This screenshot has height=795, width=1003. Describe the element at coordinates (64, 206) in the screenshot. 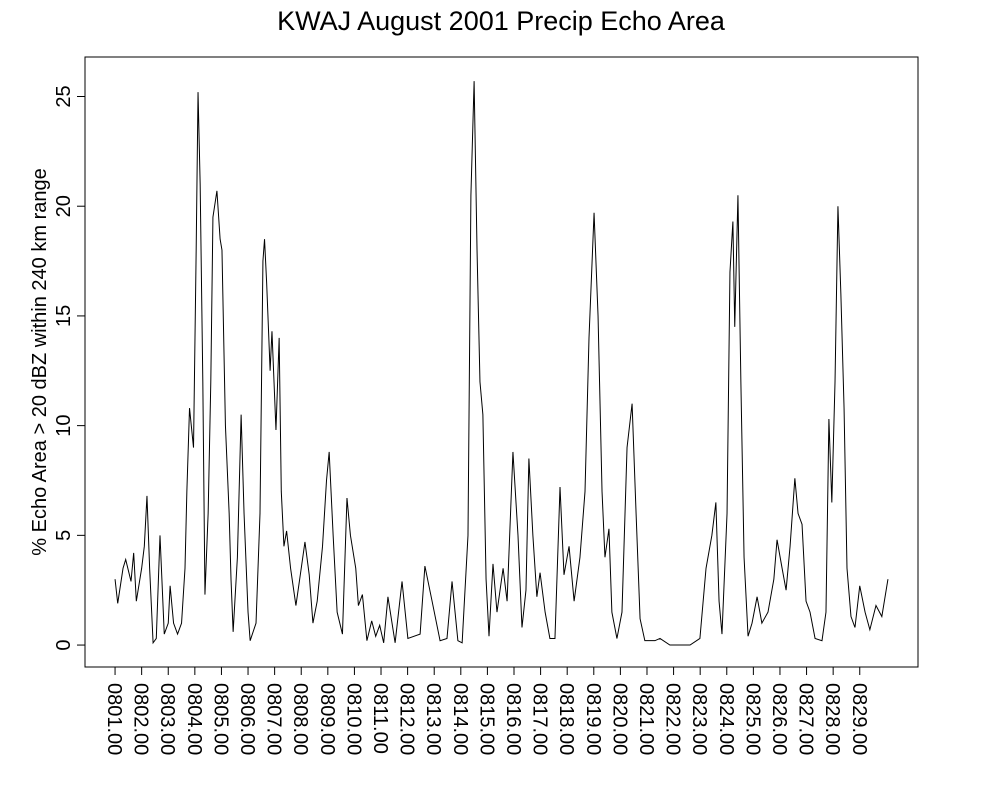

I see `y-tick-label: 20` at that location.